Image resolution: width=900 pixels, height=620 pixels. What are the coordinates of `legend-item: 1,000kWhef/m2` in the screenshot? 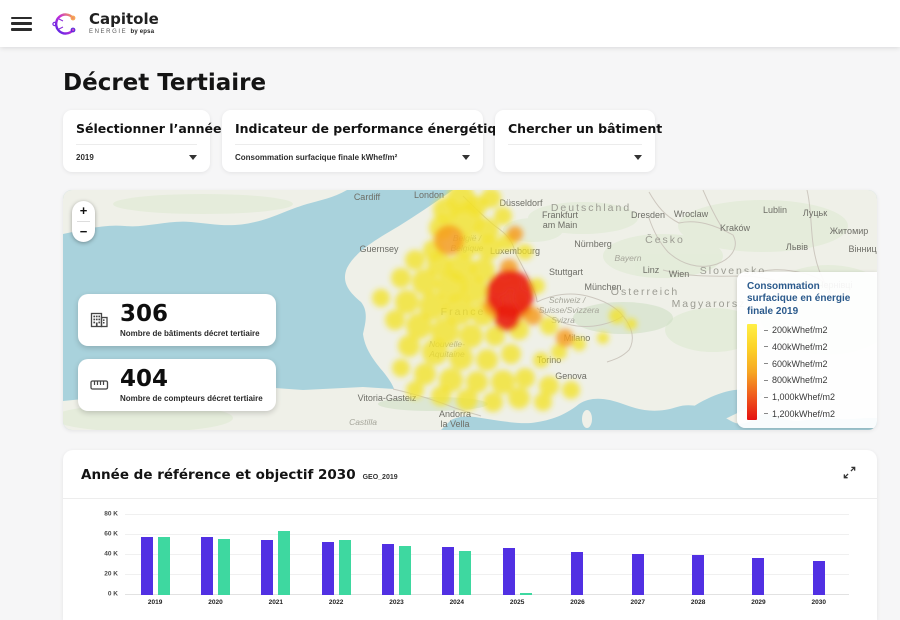 It's located at (799, 397).